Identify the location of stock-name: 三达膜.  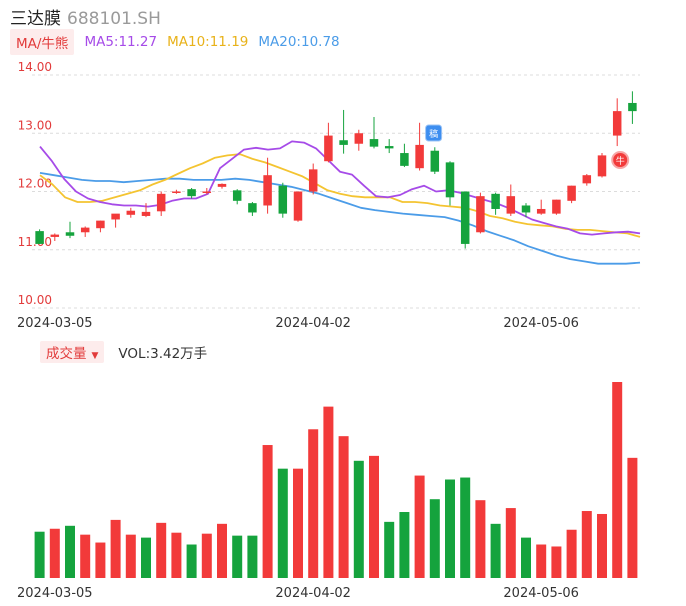
(35, 19).